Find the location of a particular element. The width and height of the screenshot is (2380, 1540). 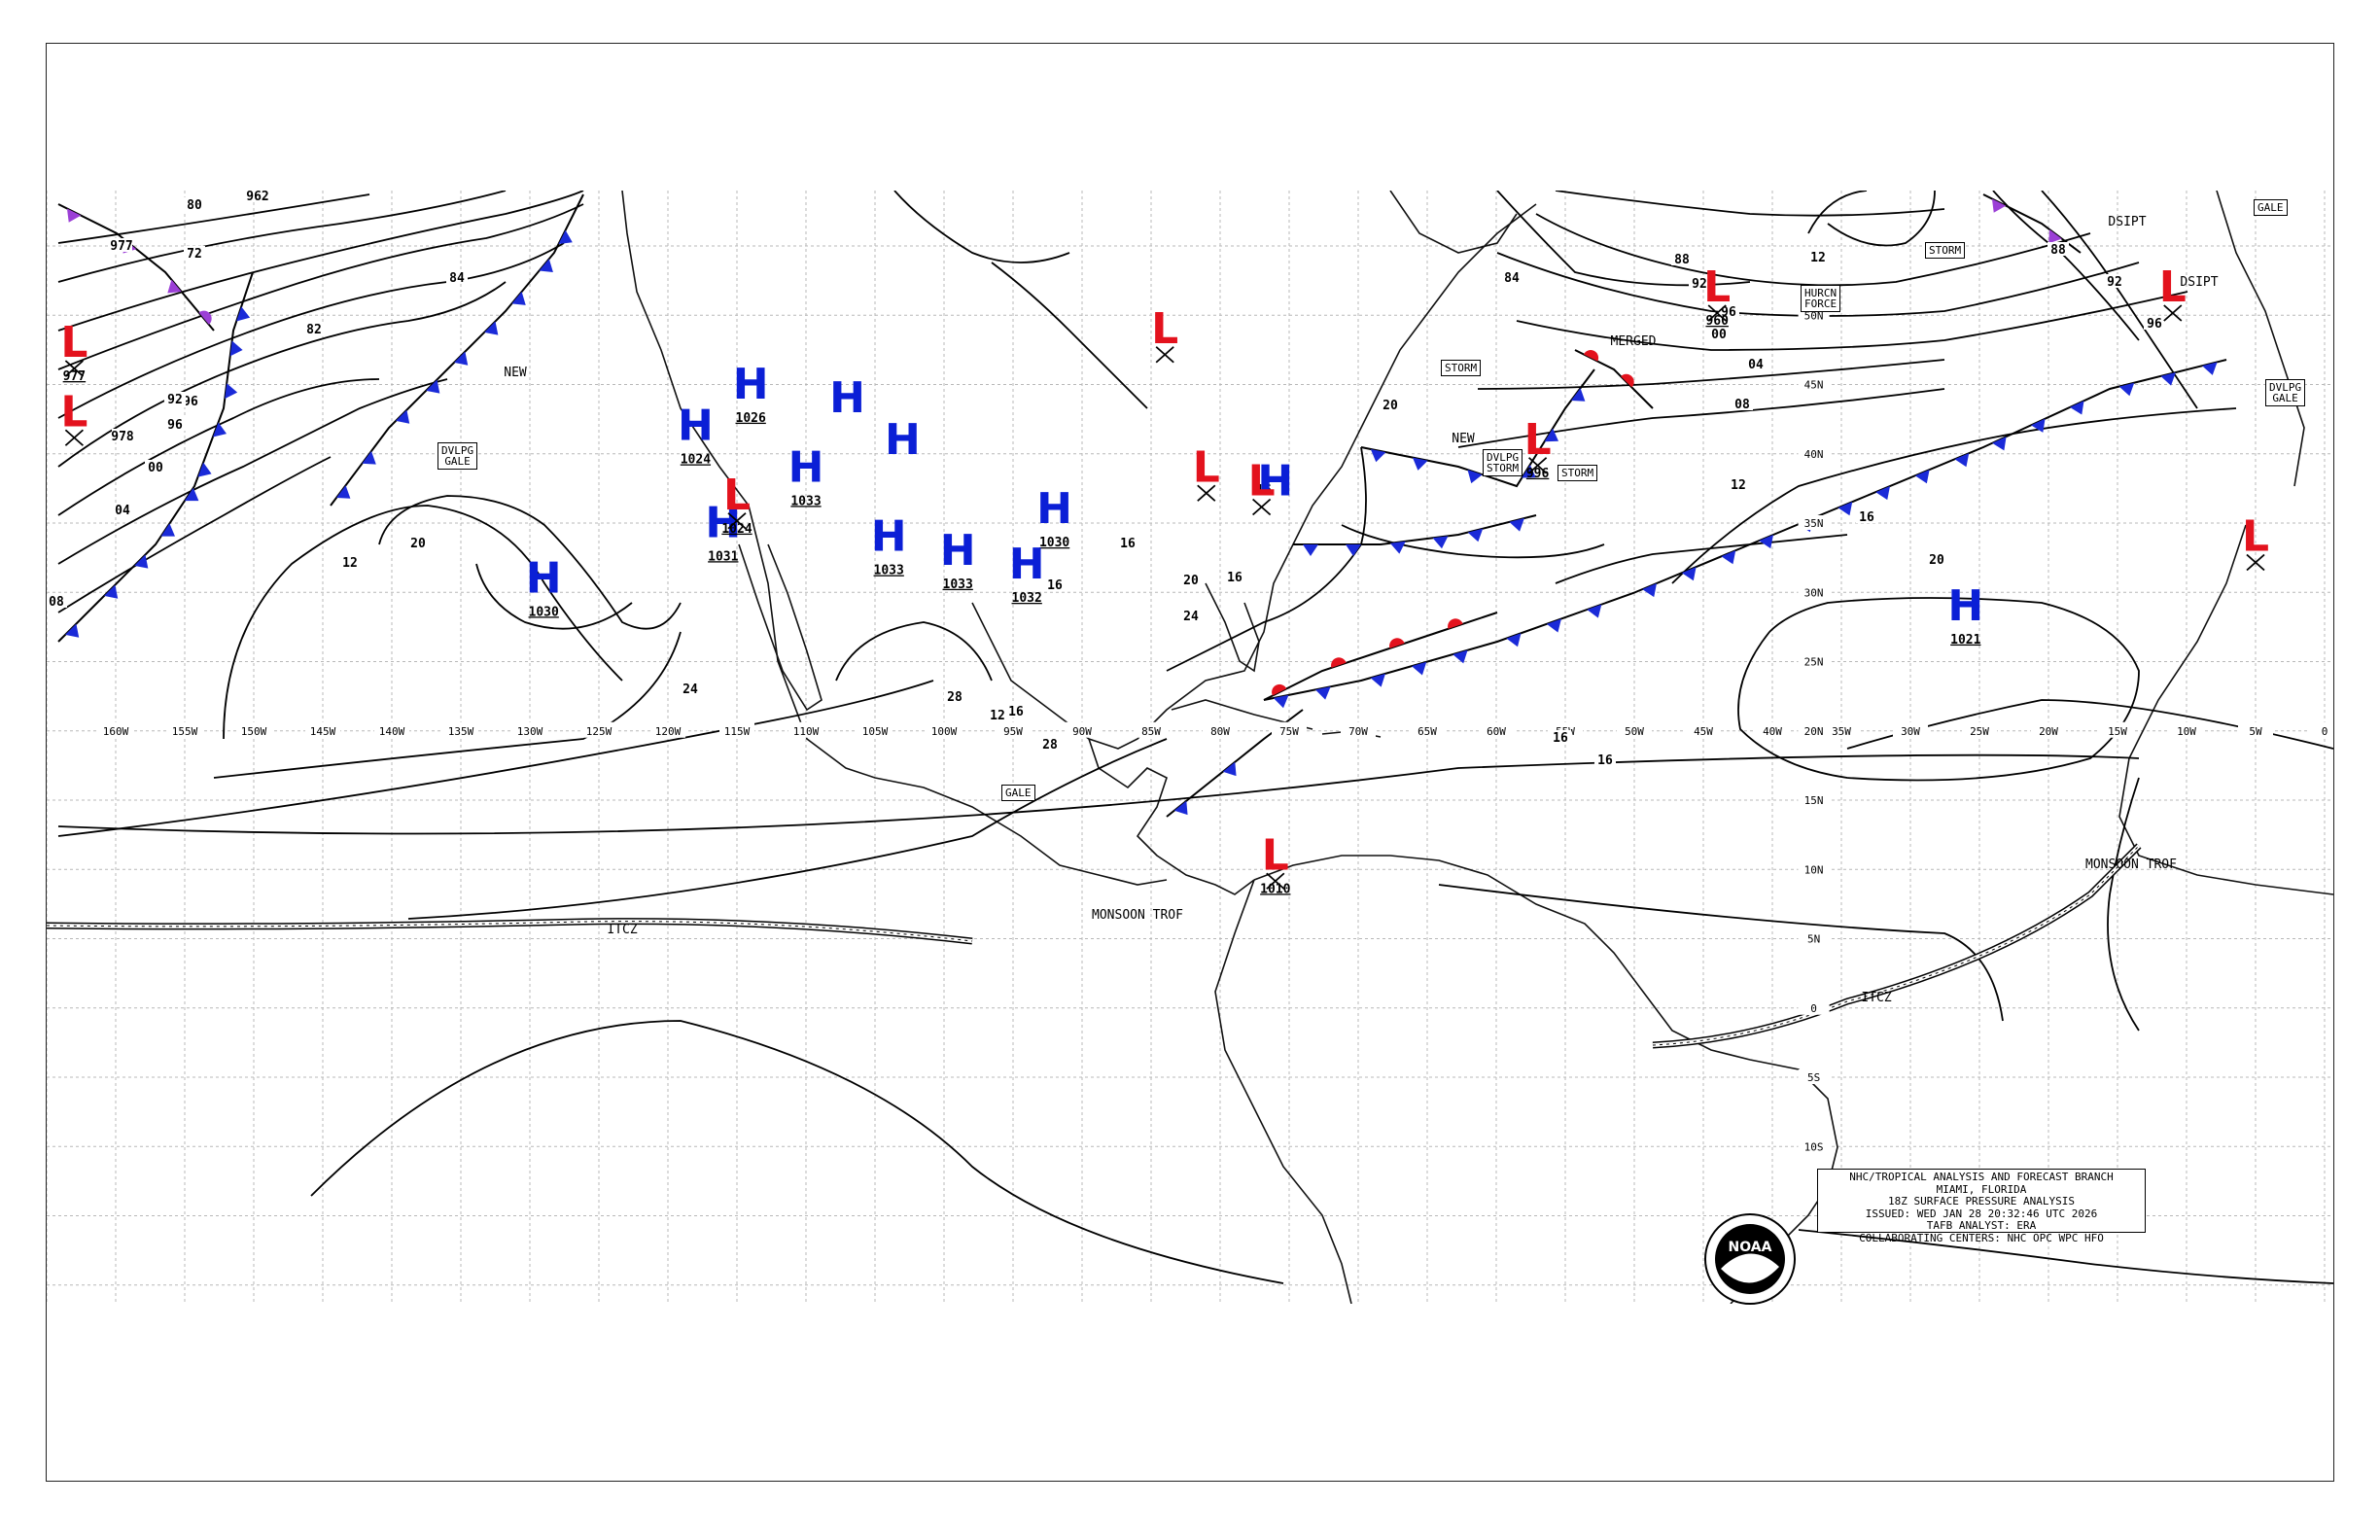

warning-box-gale: GALE is located at coordinates (2271, 207).